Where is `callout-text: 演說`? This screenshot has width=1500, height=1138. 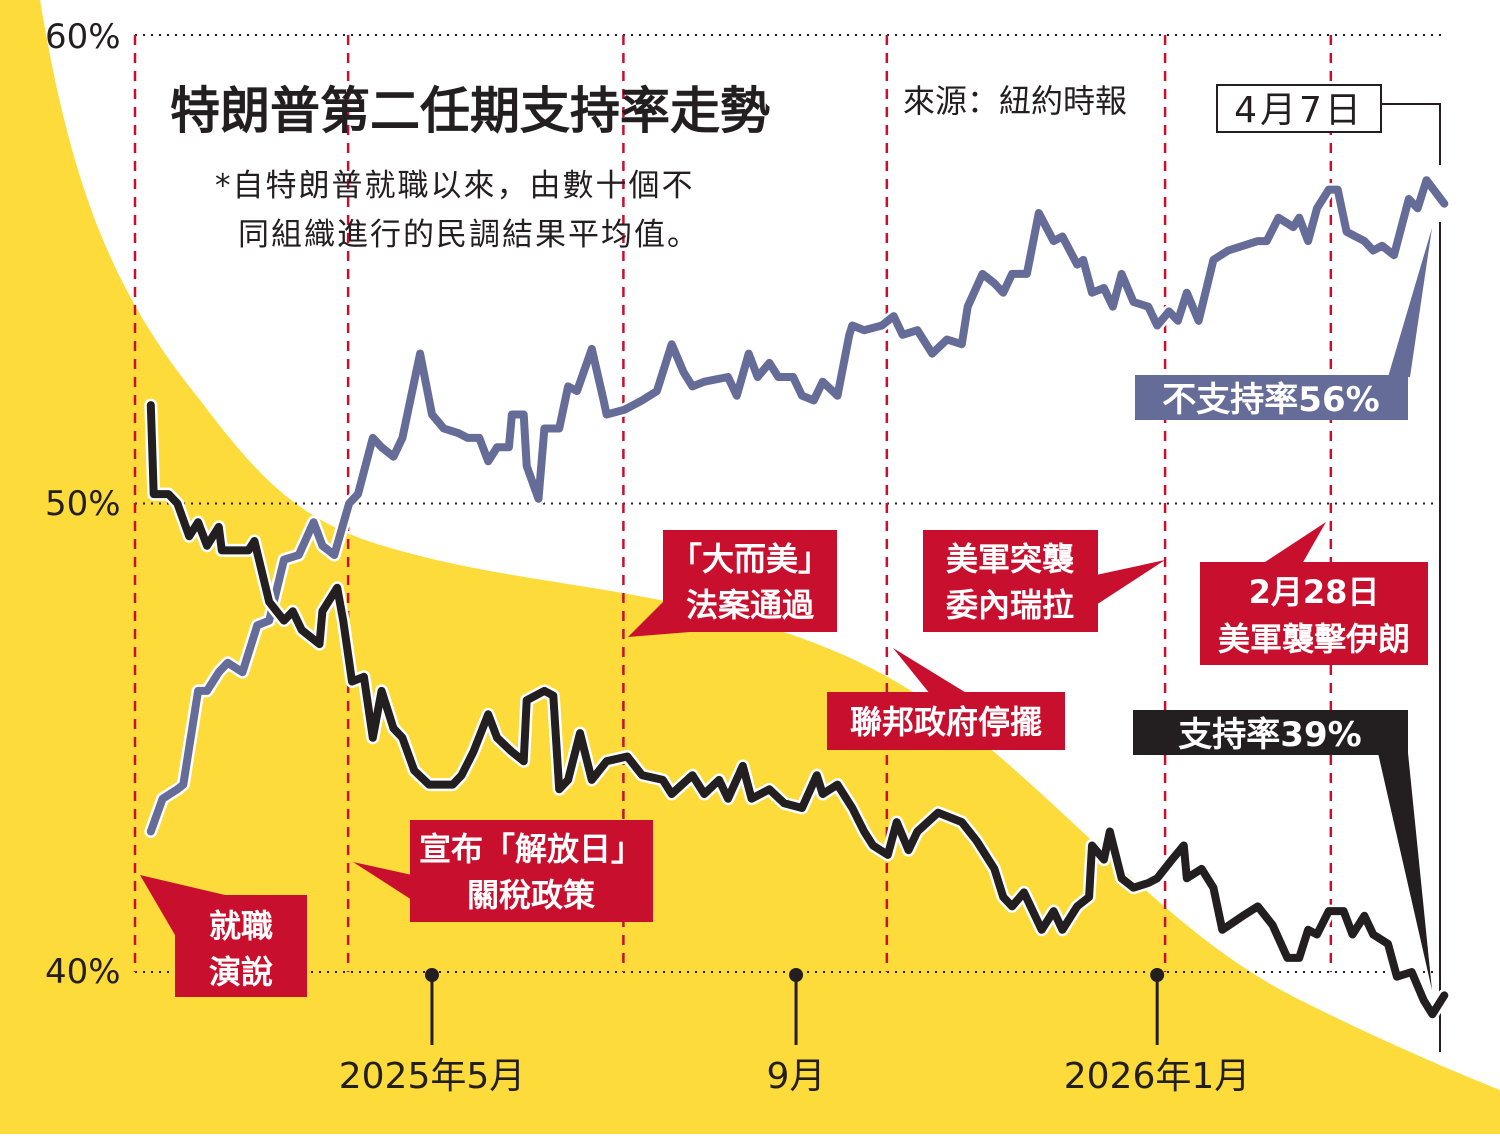 callout-text: 演說 is located at coordinates (241, 972).